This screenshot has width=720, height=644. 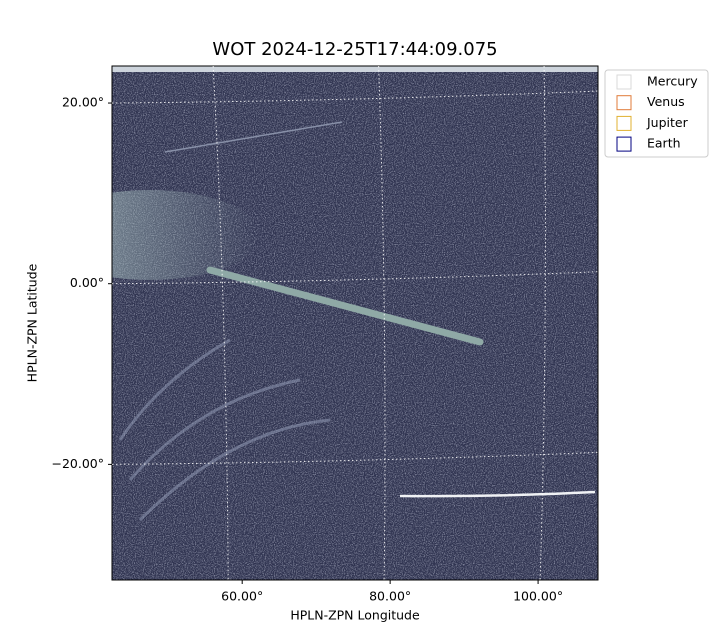 I want to click on x-axis-label: HPLN-ZPN Longitude, so click(x=355, y=615).